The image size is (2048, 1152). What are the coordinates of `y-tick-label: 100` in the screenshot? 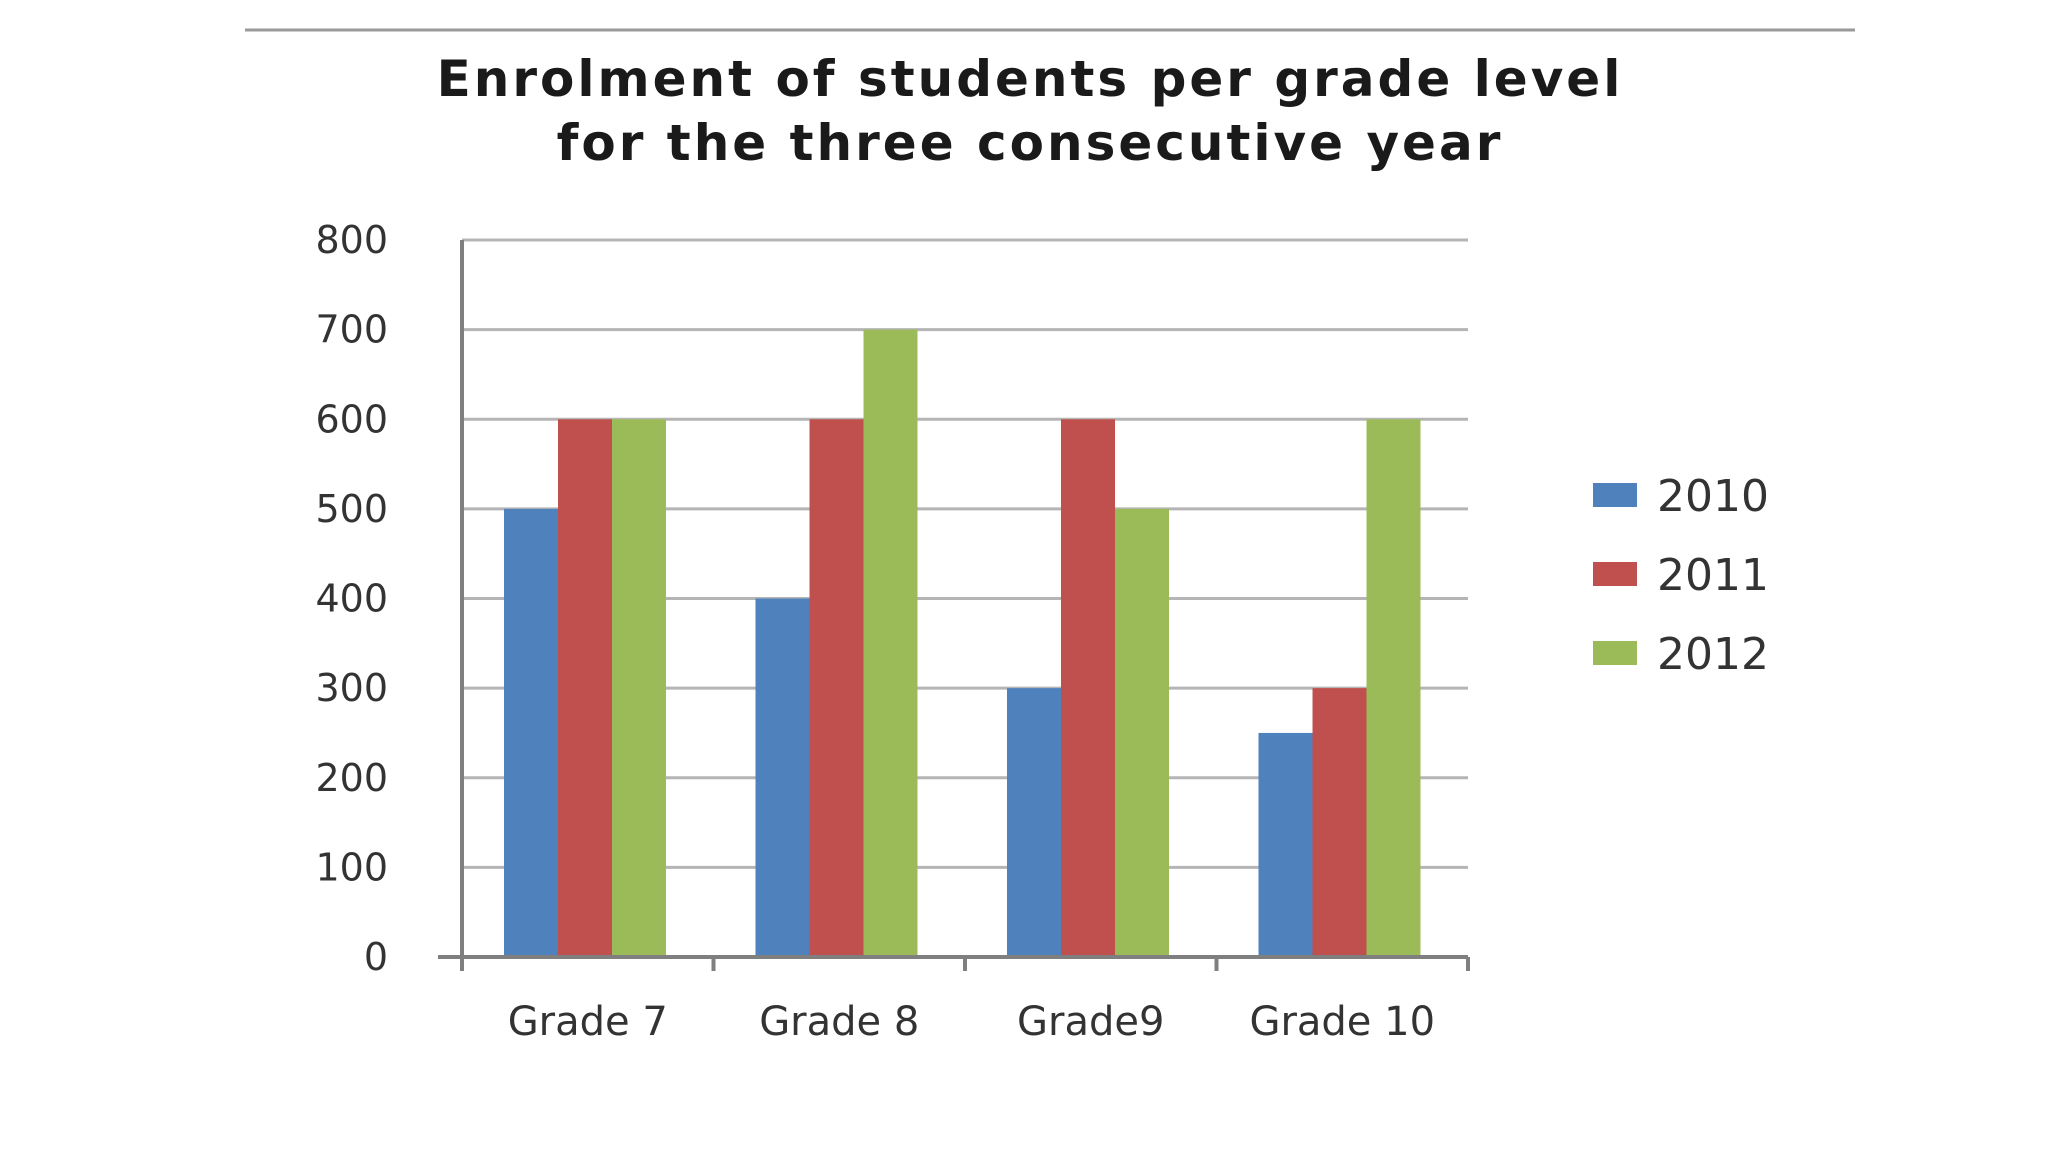 It's located at (351, 867).